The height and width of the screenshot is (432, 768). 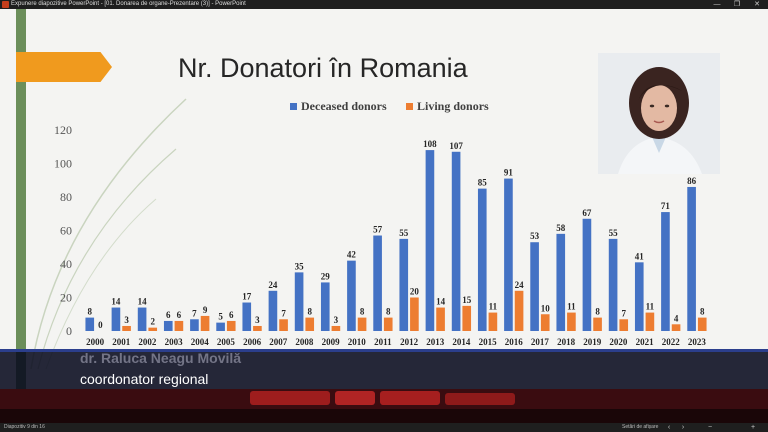 What do you see at coordinates (300, 266) in the screenshot?
I see `data-label: 35` at bounding box center [300, 266].